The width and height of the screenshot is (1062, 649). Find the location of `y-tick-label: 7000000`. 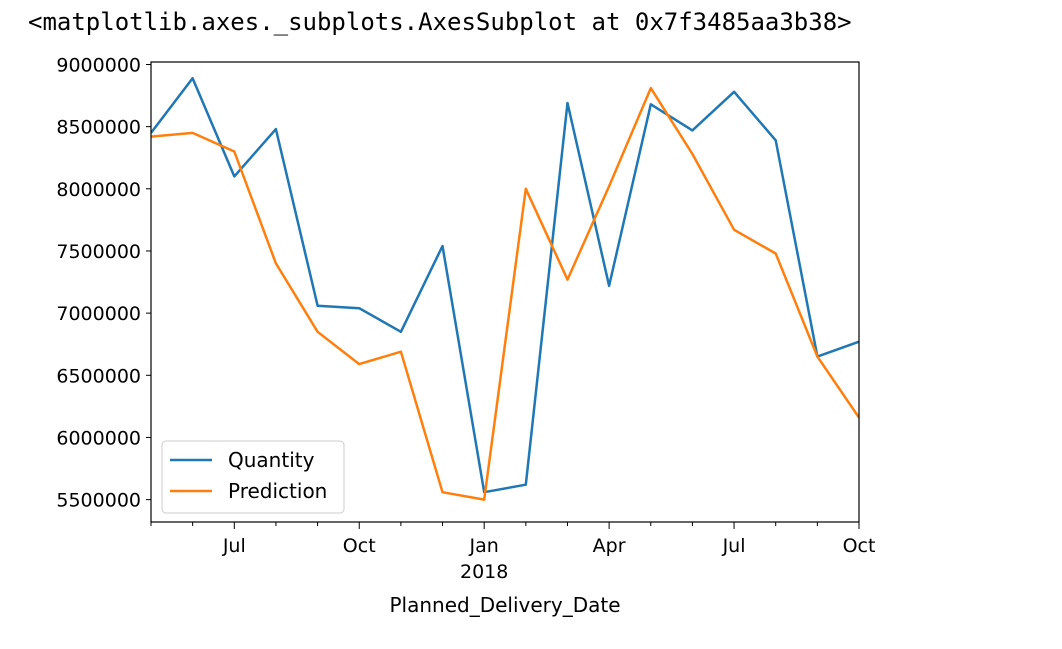

y-tick-label: 7000000 is located at coordinates (98, 314).